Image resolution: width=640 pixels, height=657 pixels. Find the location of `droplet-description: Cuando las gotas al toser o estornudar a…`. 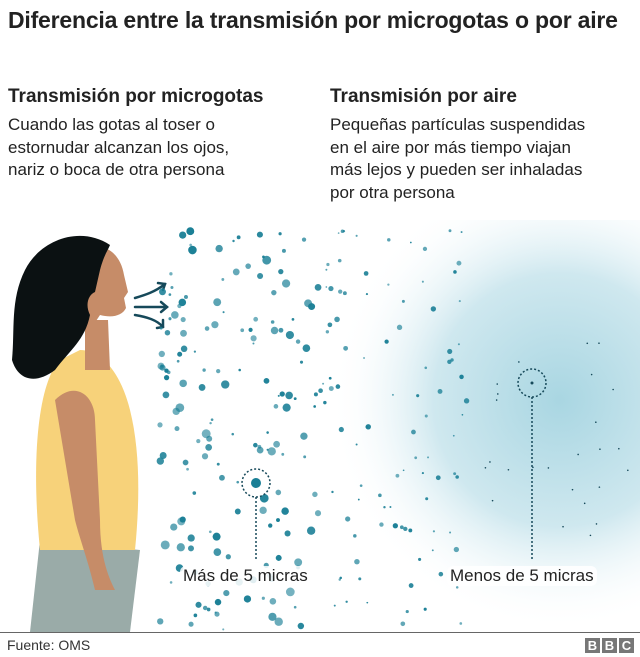

droplet-description: Cuando las gotas al toser o estornudar a… is located at coordinates (118, 148).